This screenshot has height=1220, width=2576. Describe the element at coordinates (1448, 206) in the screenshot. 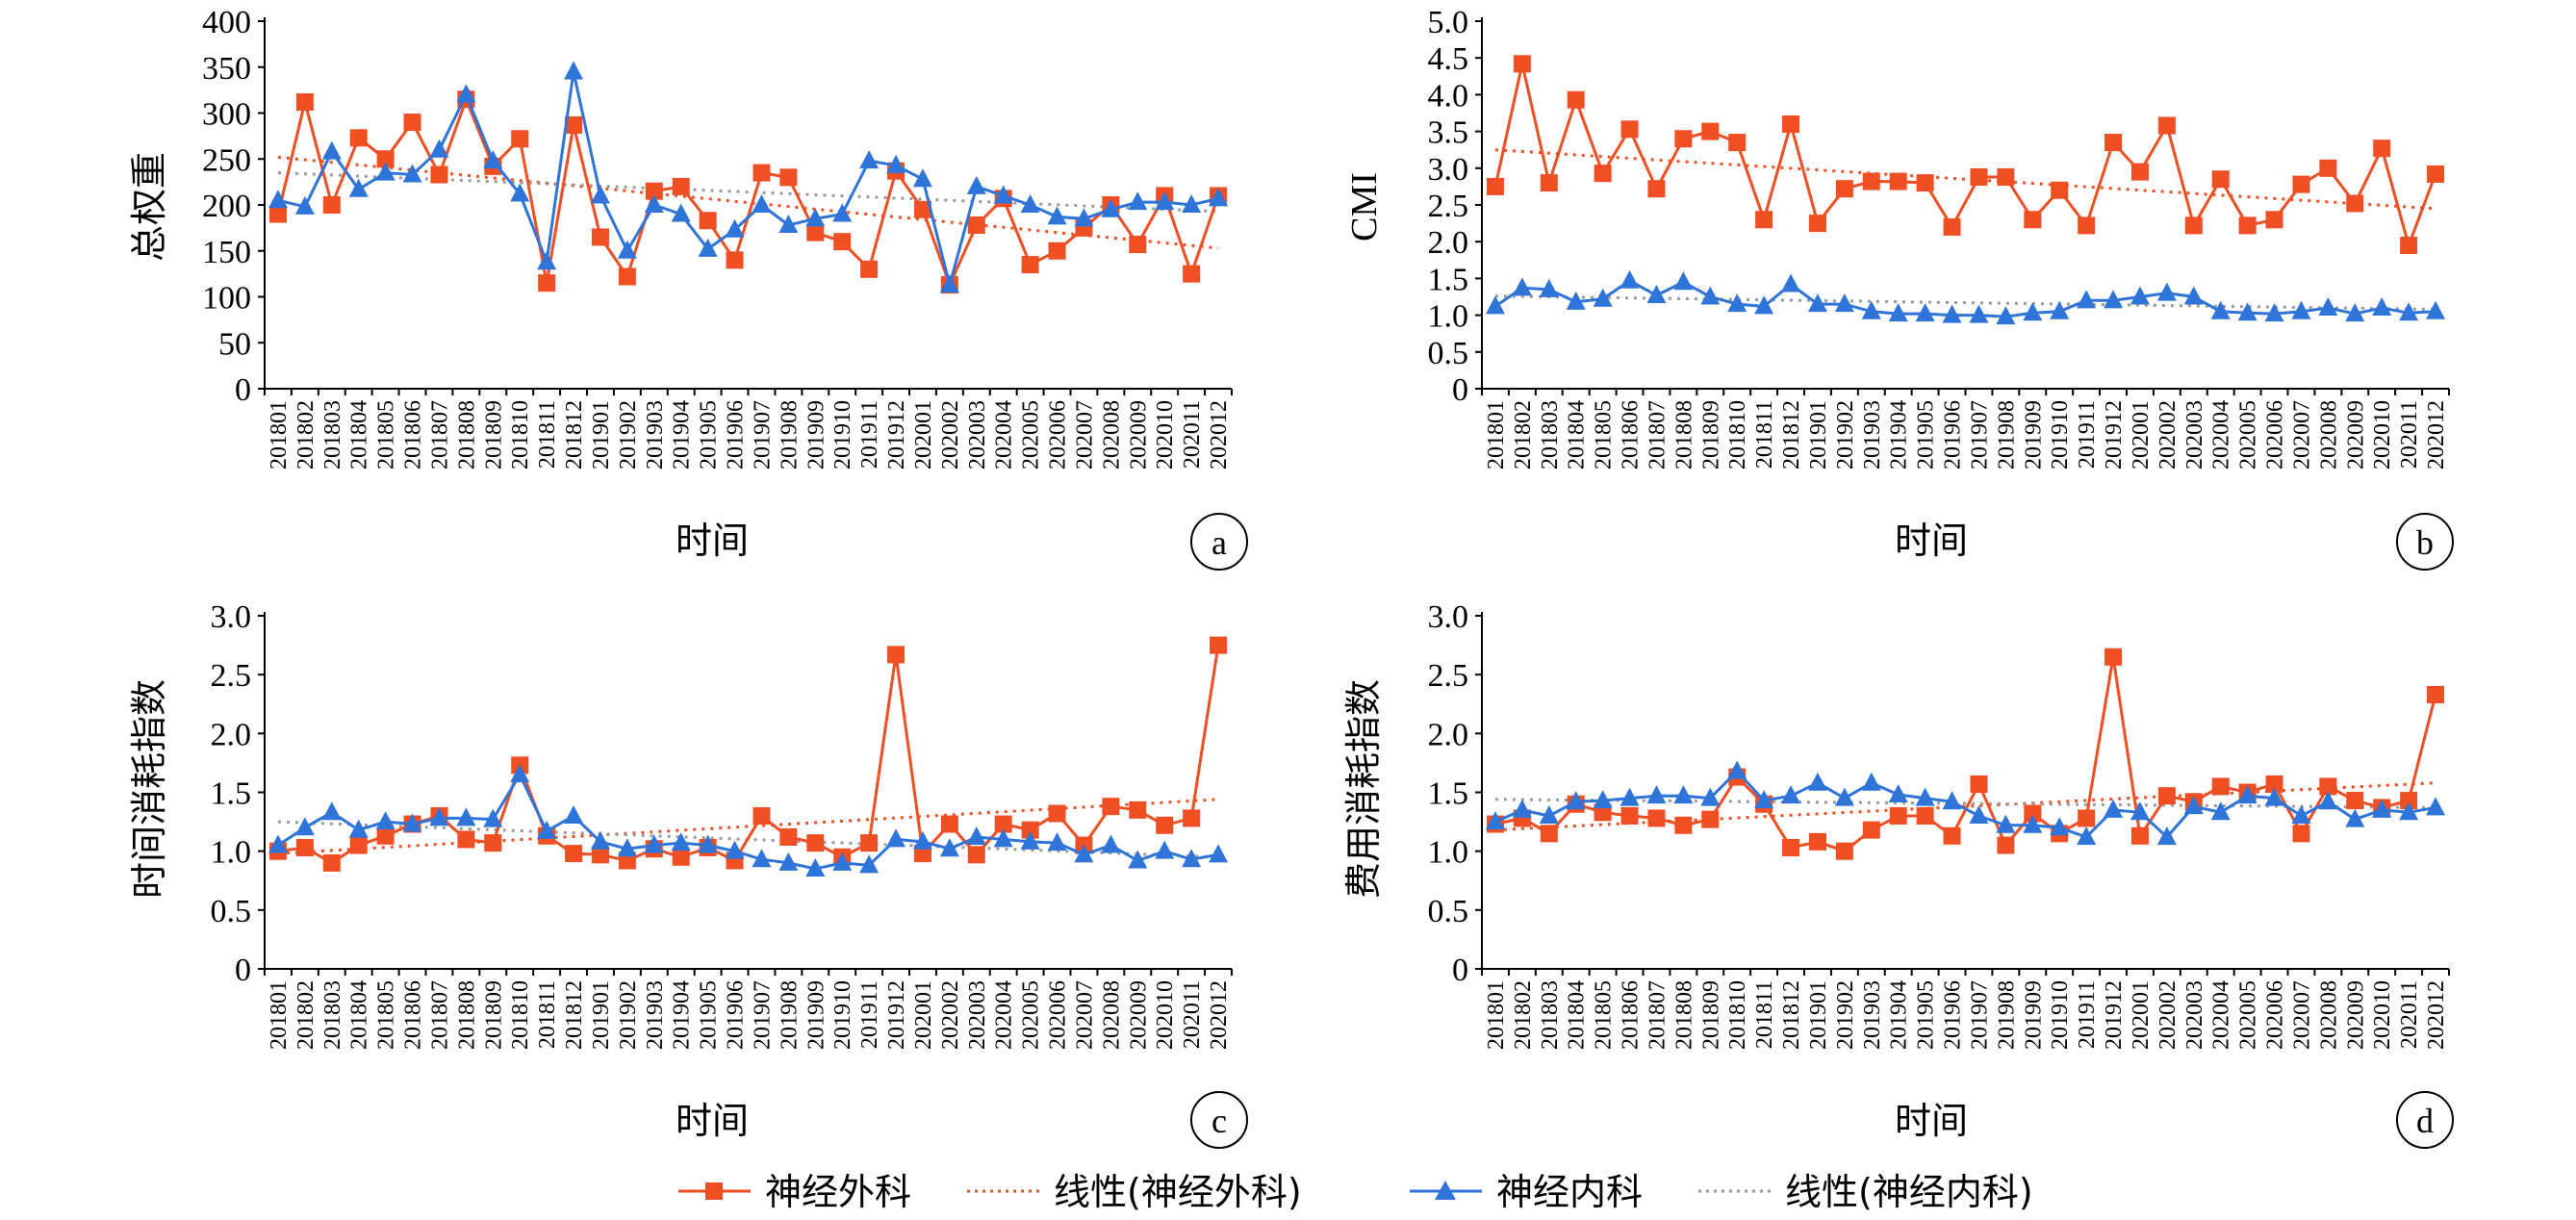

I see `y-tick-label: 2.5` at that location.